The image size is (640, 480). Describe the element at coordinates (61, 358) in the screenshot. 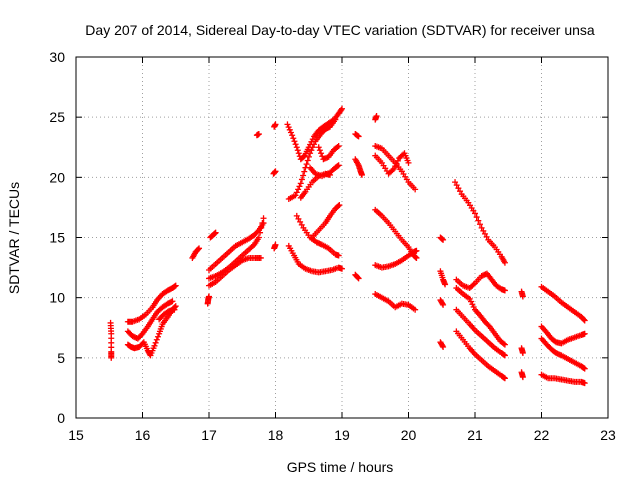

I see `y-tick-label: 5` at that location.